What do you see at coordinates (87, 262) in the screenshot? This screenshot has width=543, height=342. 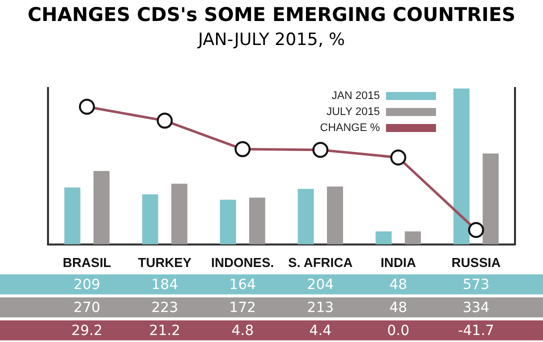 I see `x-tick-label: BRASIL` at bounding box center [87, 262].